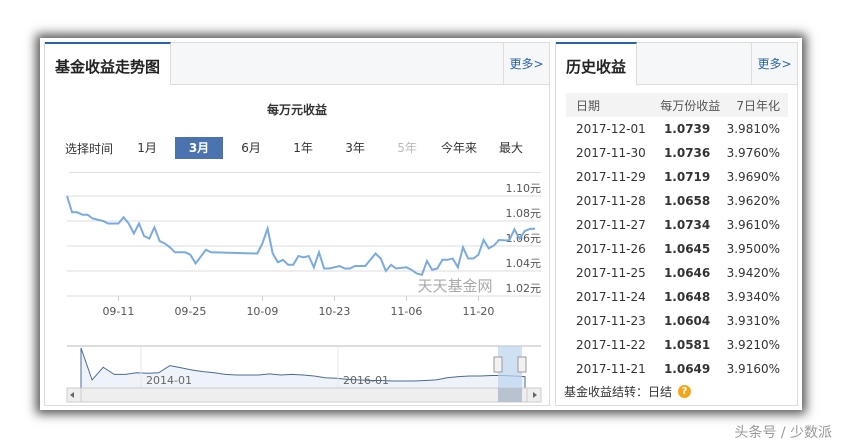 The image size is (842, 446). Describe the element at coordinates (783, 433) in the screenshot. I see `watermark: 头条号 / 少数派` at that location.